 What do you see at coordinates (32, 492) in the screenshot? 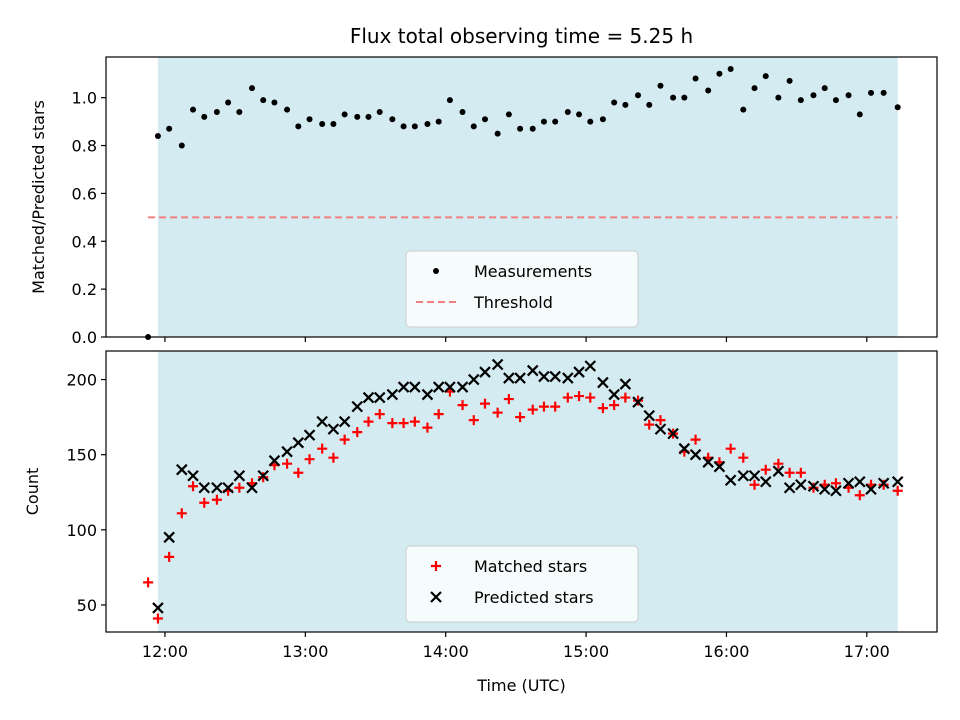
I see `y-axis-title: Count` at bounding box center [32, 492].